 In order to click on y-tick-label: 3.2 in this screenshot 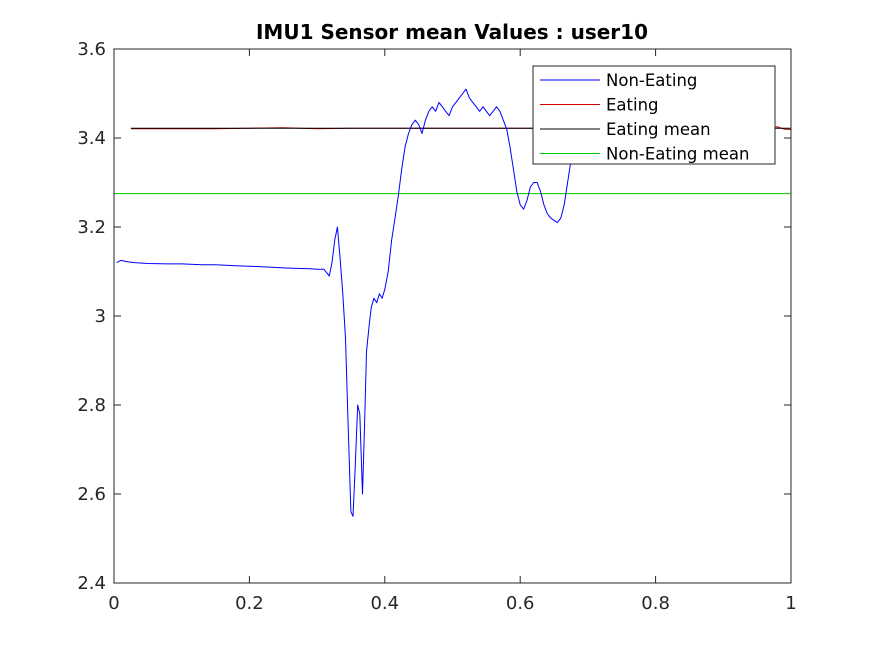, I will do `click(91, 227)`.